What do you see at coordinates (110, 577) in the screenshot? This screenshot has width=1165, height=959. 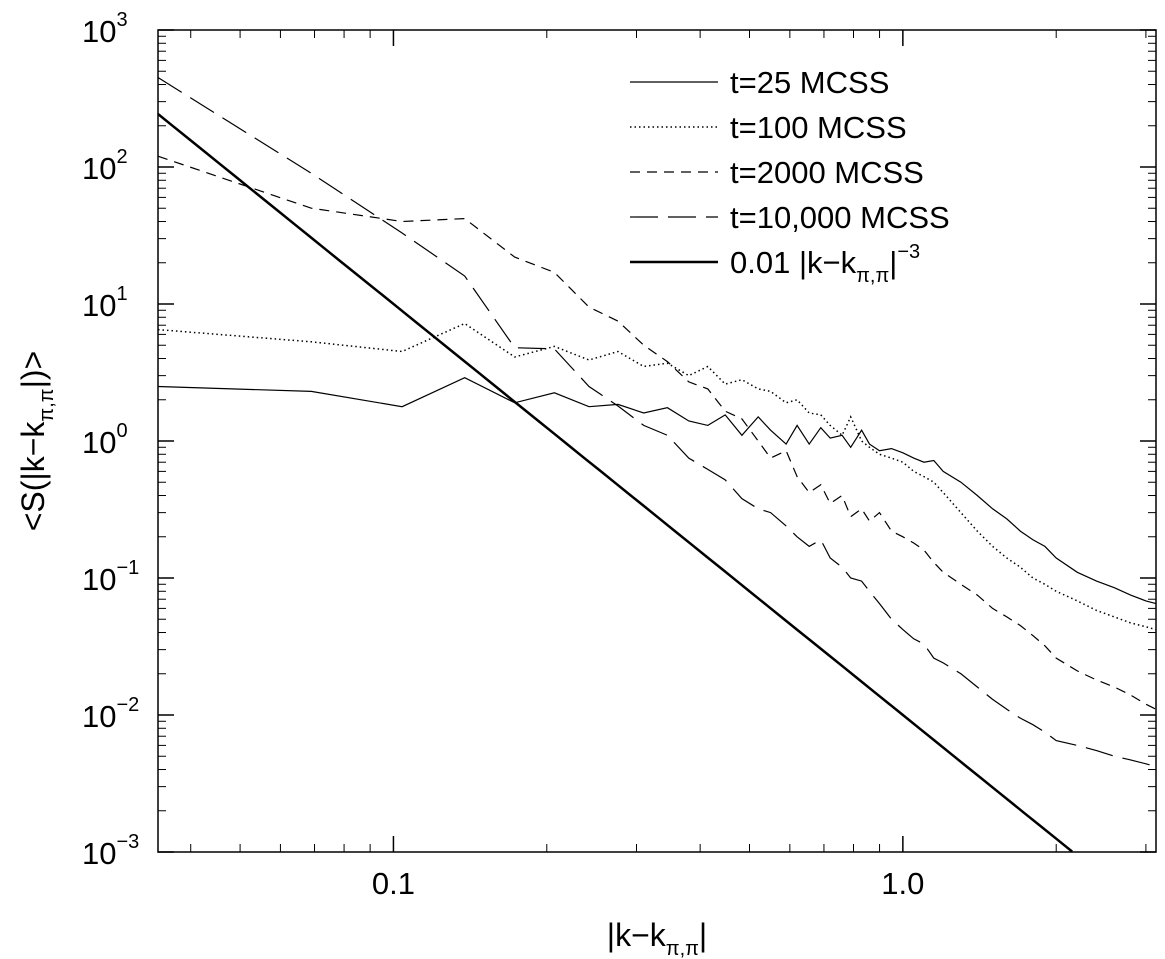 I see `y-tick-label: 10⁻¹` at bounding box center [110, 577].